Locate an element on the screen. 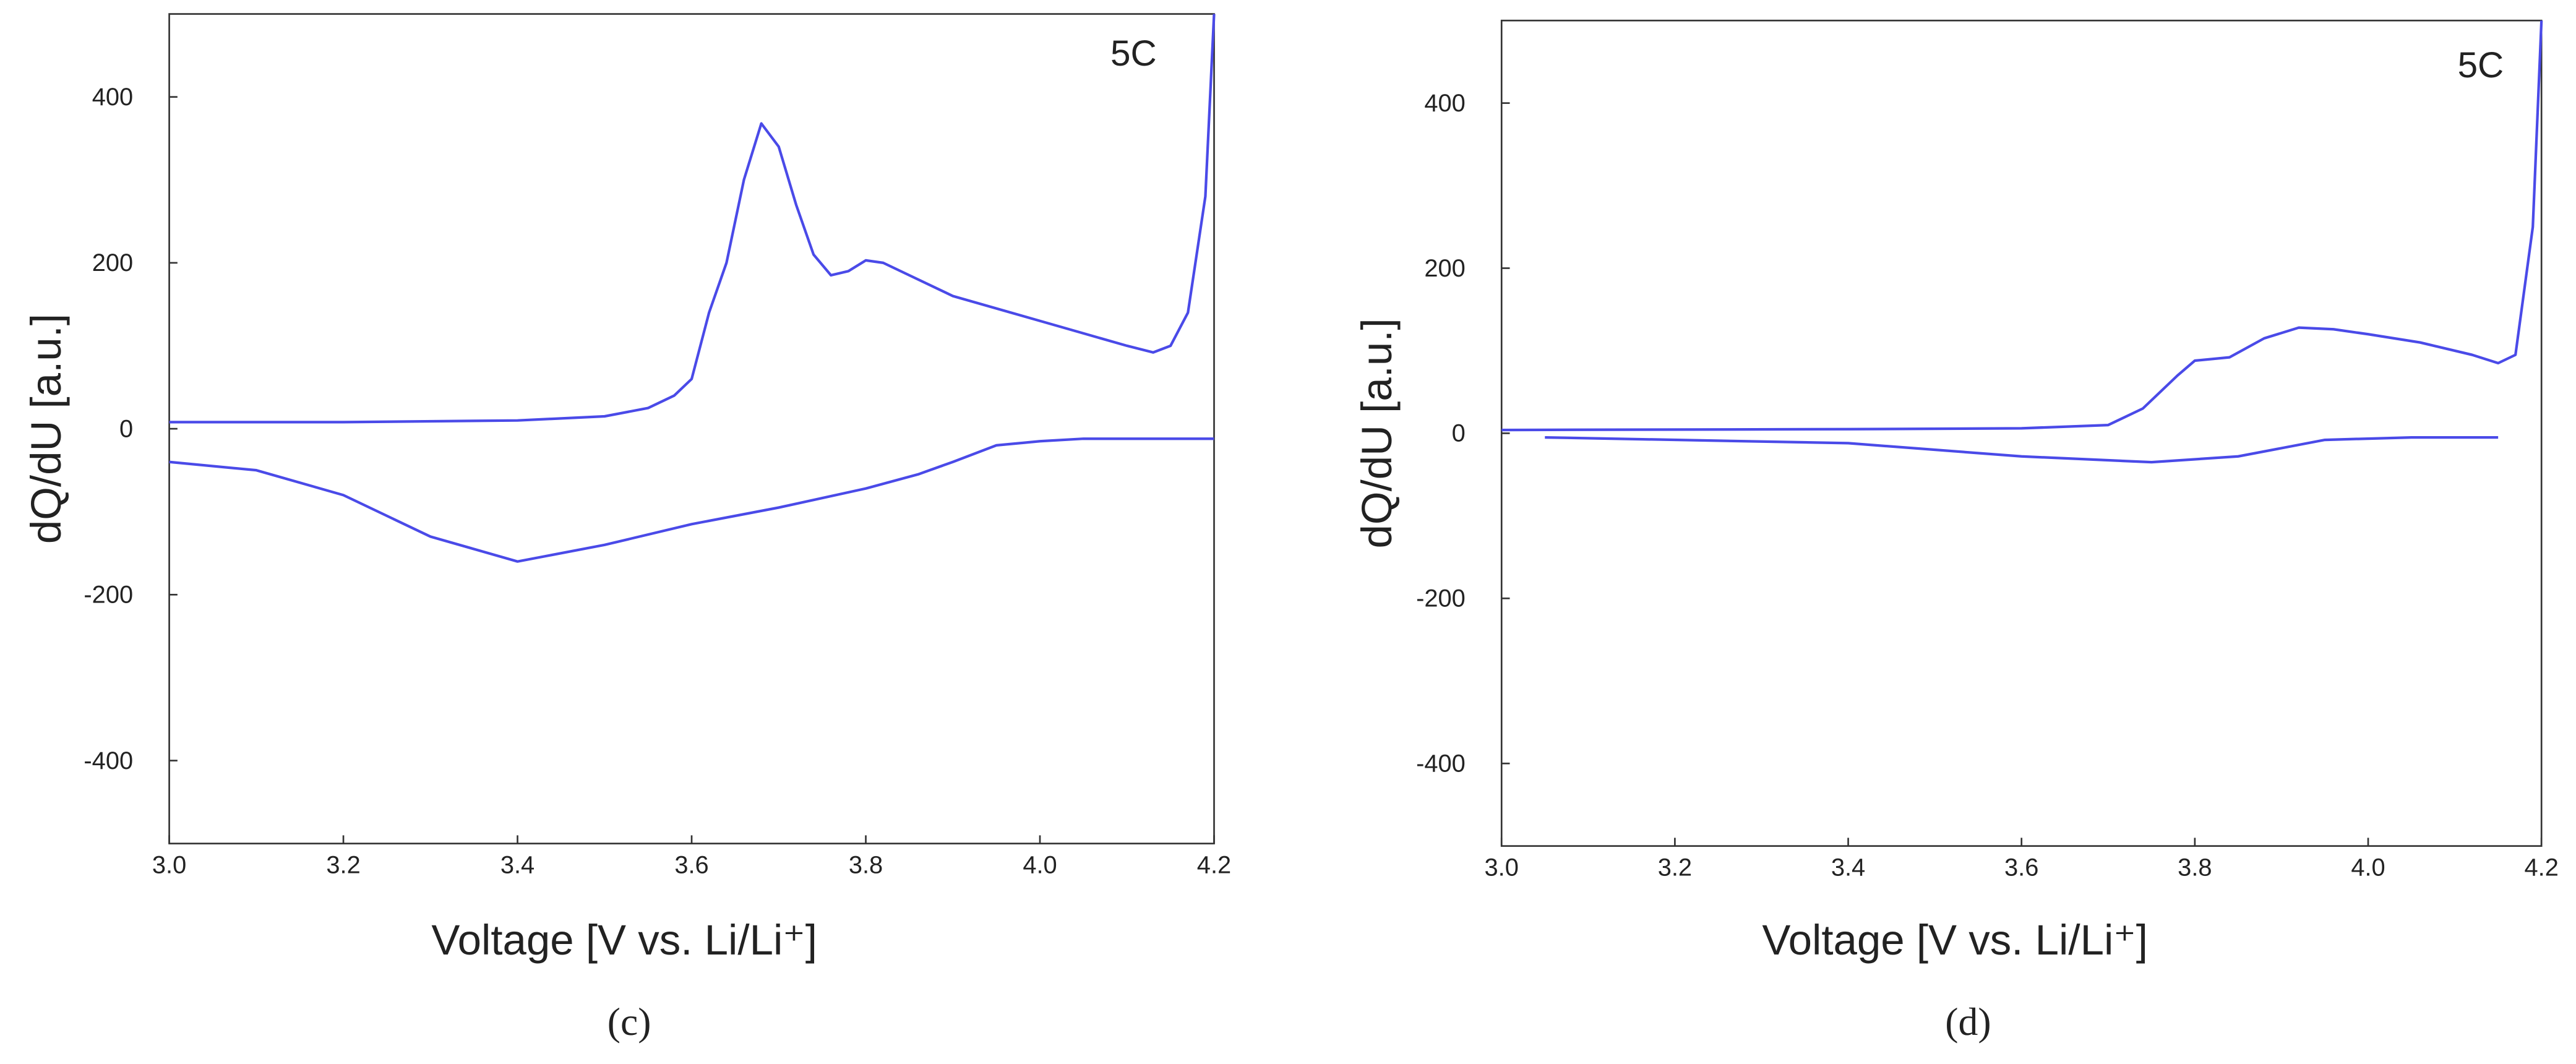 The height and width of the screenshot is (1064, 2576). panel-label: (c) is located at coordinates (629, 1022).